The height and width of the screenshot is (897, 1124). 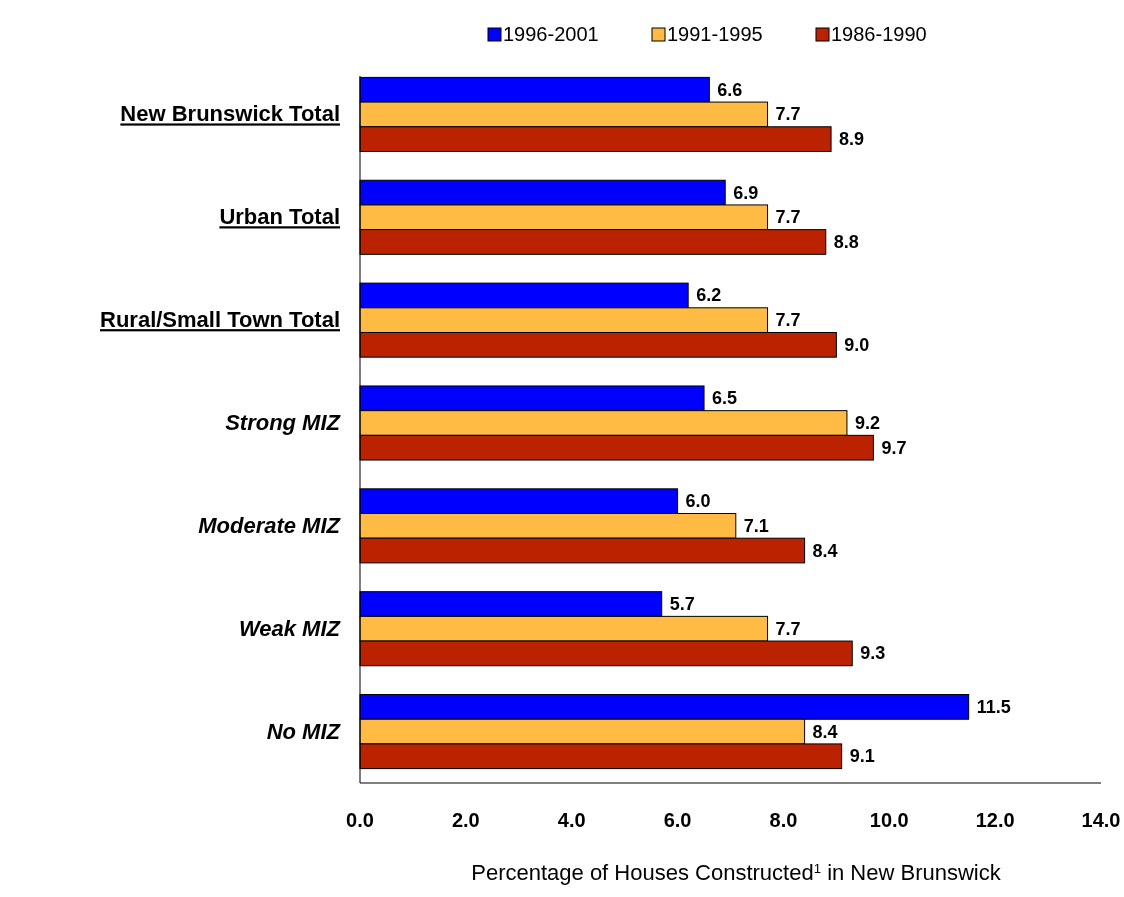 What do you see at coordinates (465, 820) in the screenshot?
I see `x-tick-label: 2.0` at bounding box center [465, 820].